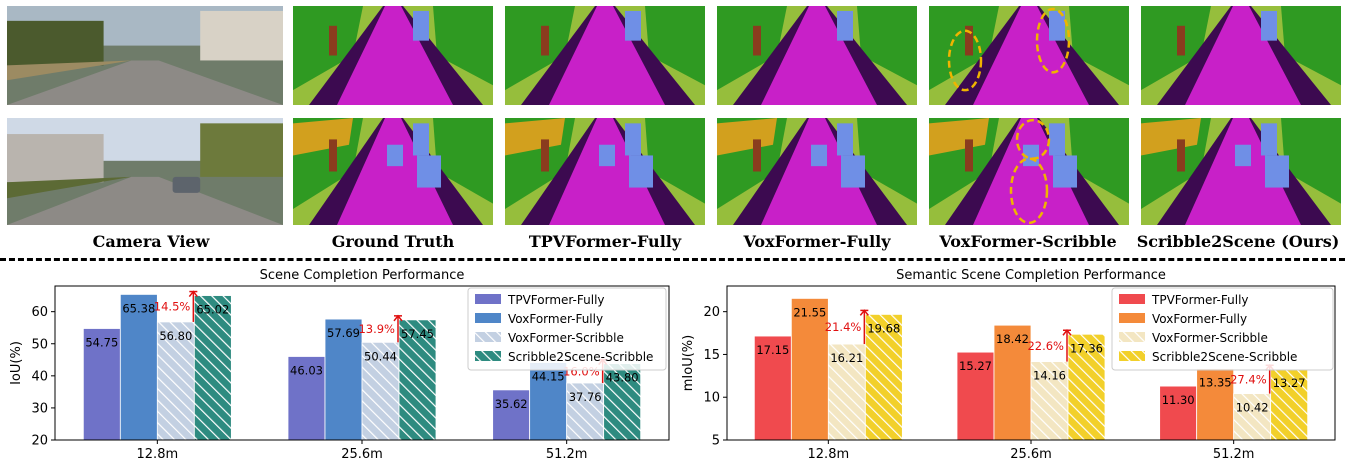 The width and height of the screenshot is (1345, 467). I want to click on y-tick-label: 10, so click(711, 398).